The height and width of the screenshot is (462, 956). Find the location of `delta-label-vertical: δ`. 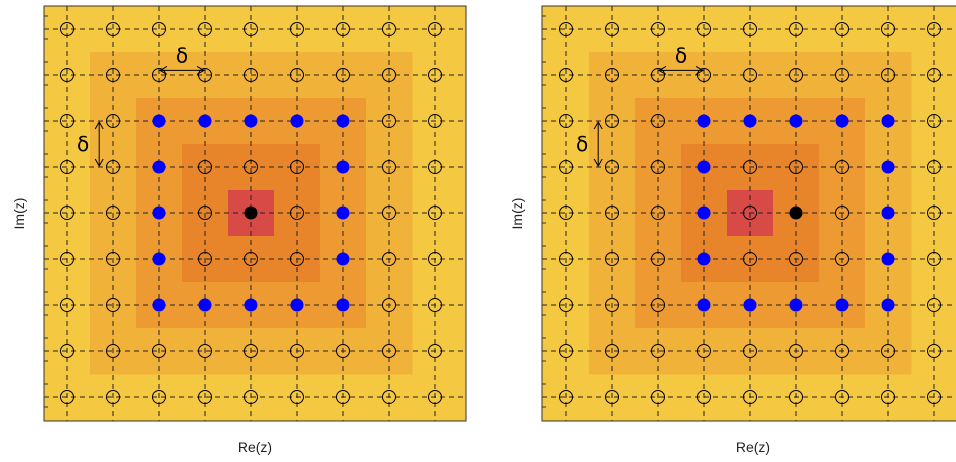

delta-label-vertical: δ is located at coordinates (83, 144).